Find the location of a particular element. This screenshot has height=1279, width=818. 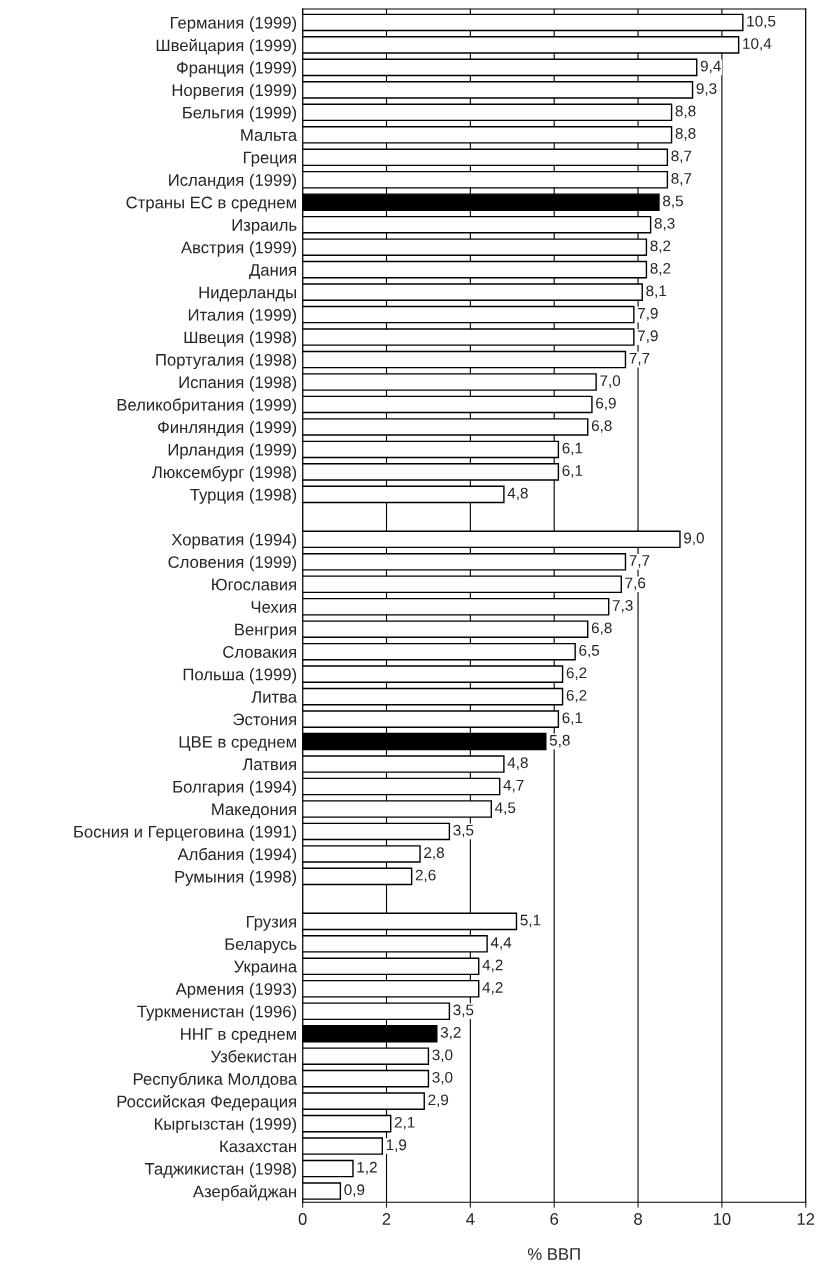

data-label: 7,6 is located at coordinates (635, 584).